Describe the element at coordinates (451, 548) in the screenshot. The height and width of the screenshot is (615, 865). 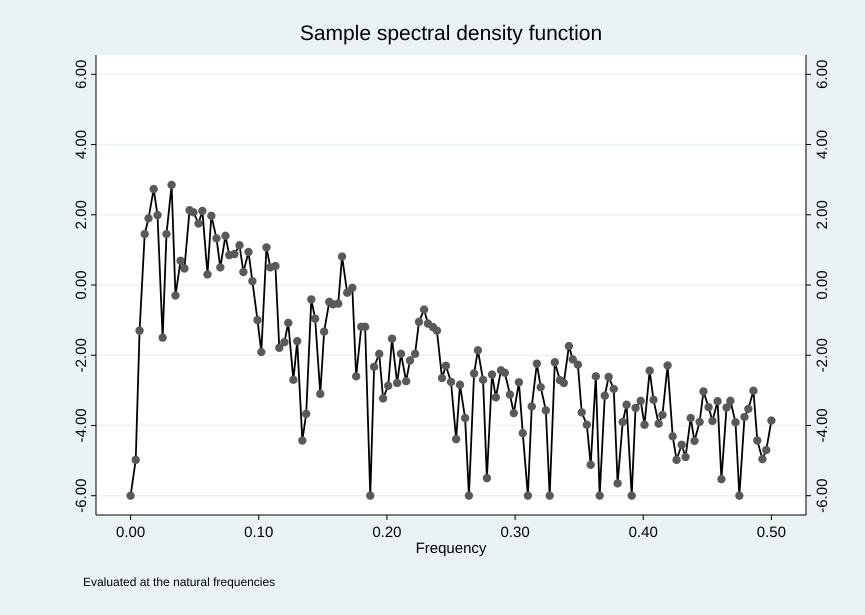
I see `x-axis-title: Frequency` at that location.